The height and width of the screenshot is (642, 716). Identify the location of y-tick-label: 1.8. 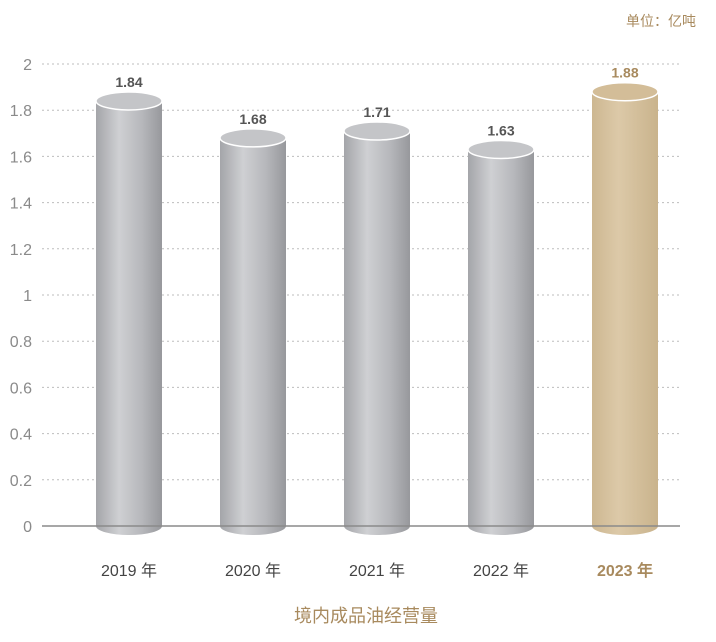
(21, 111).